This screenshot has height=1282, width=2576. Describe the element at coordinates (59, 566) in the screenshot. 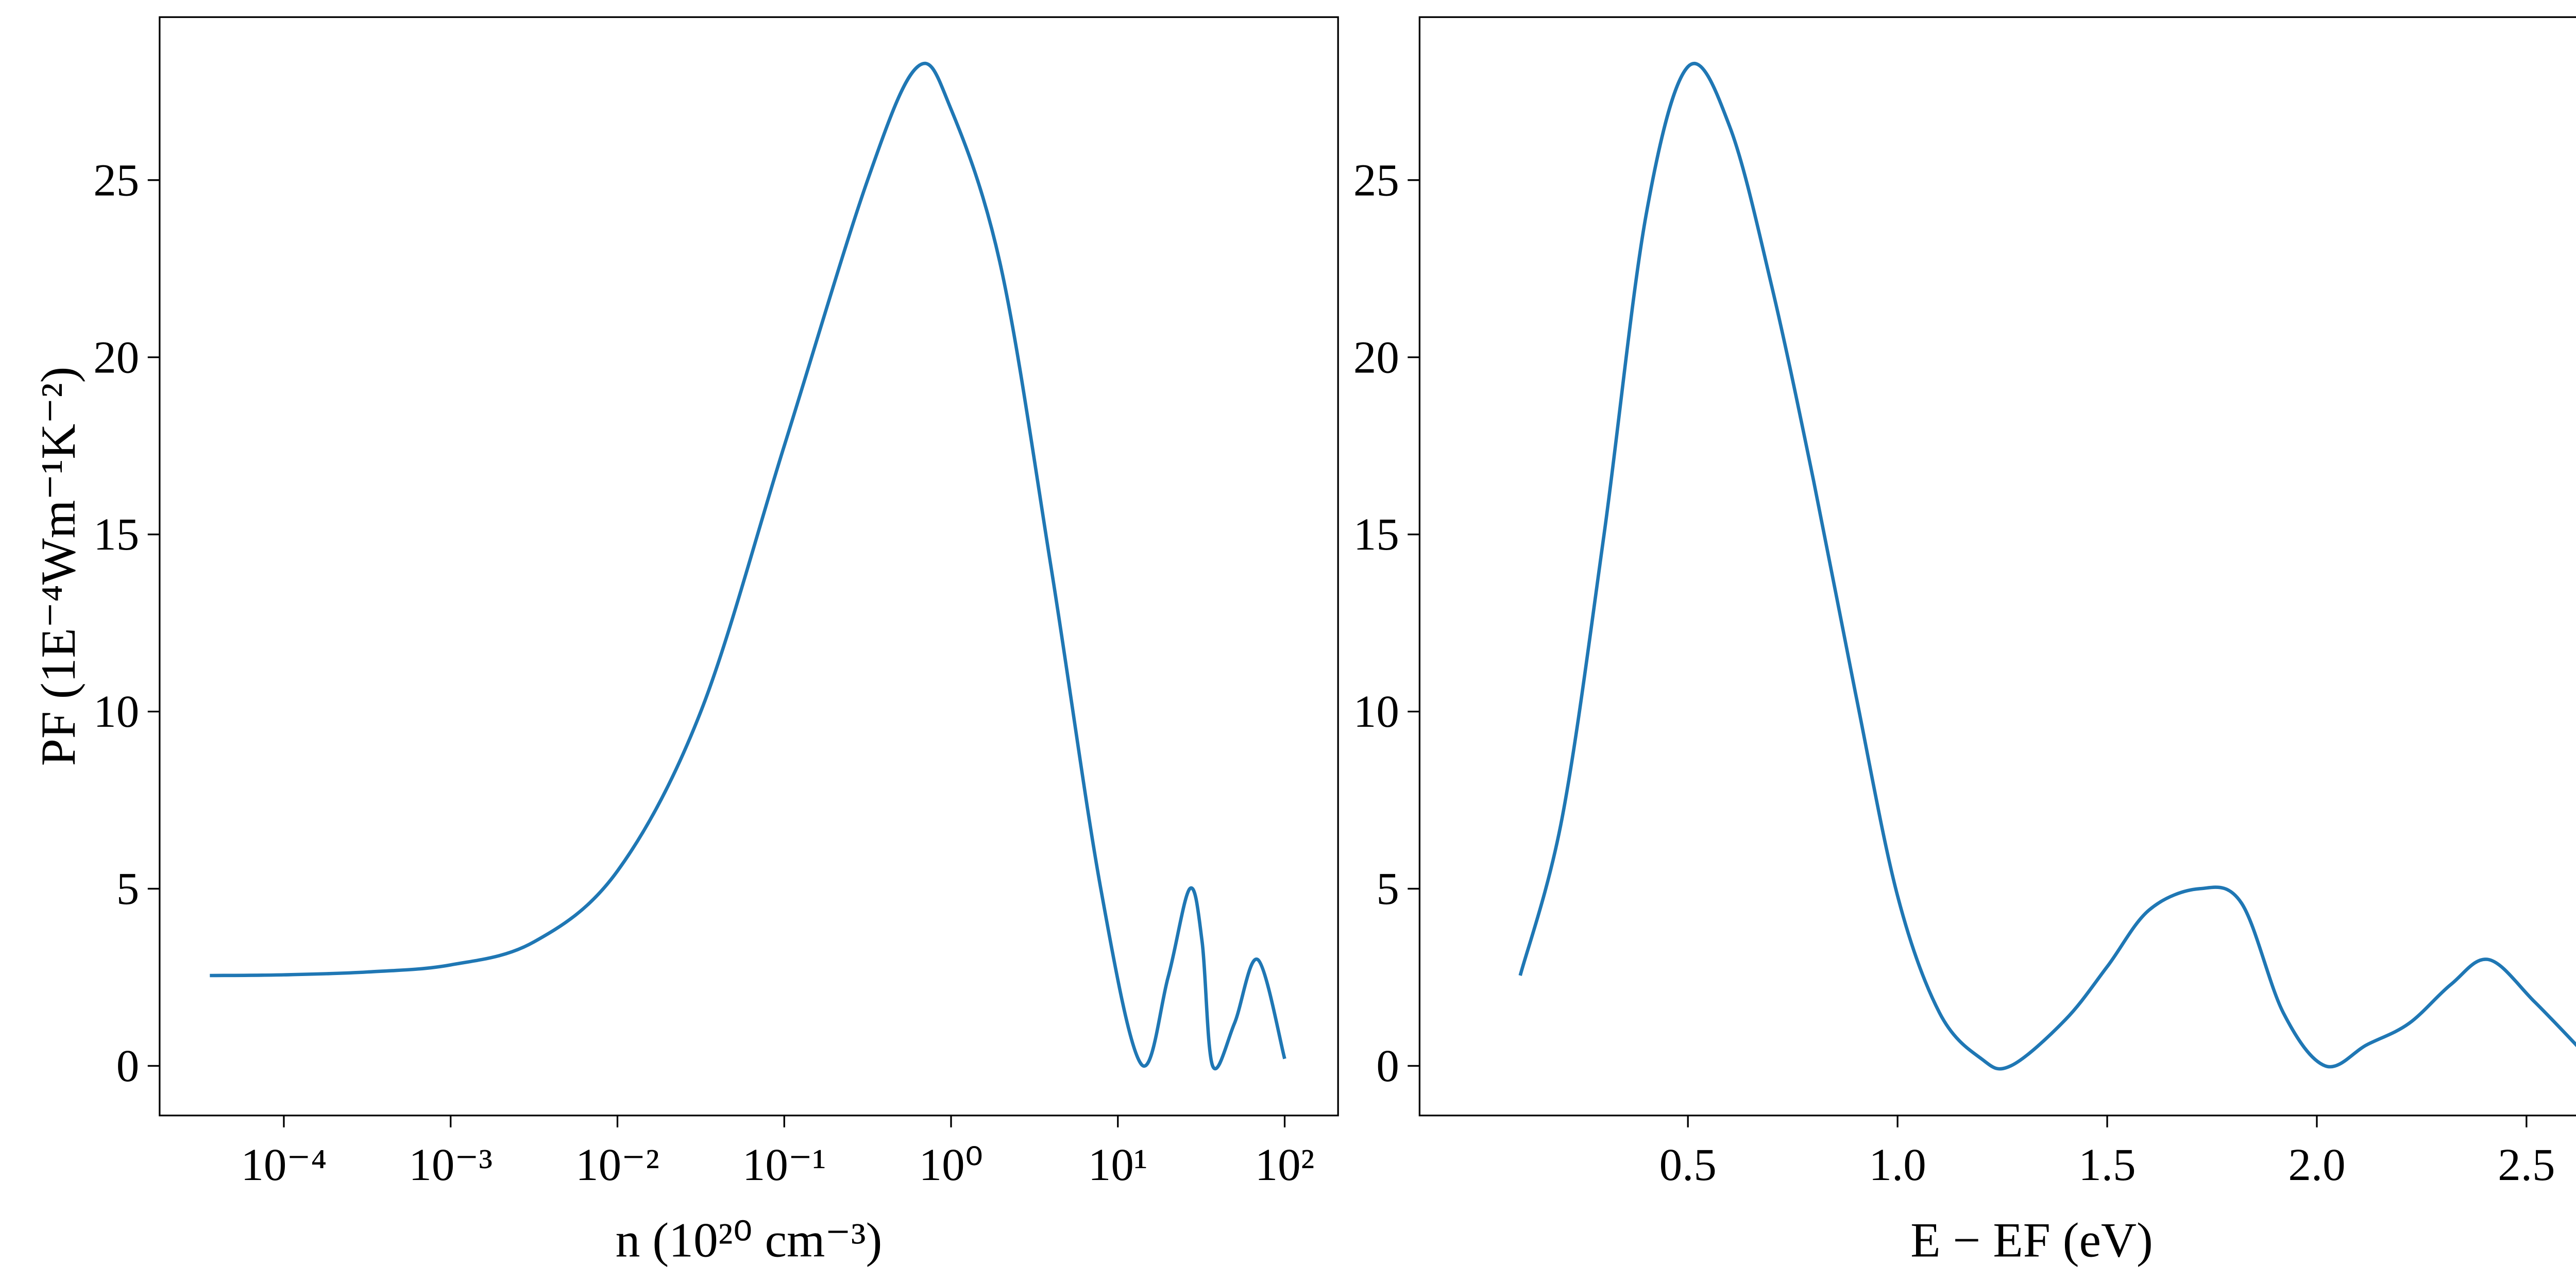

I see `y-axis-label: PF (1E⁻⁴Wm⁻¹K⁻²)` at that location.